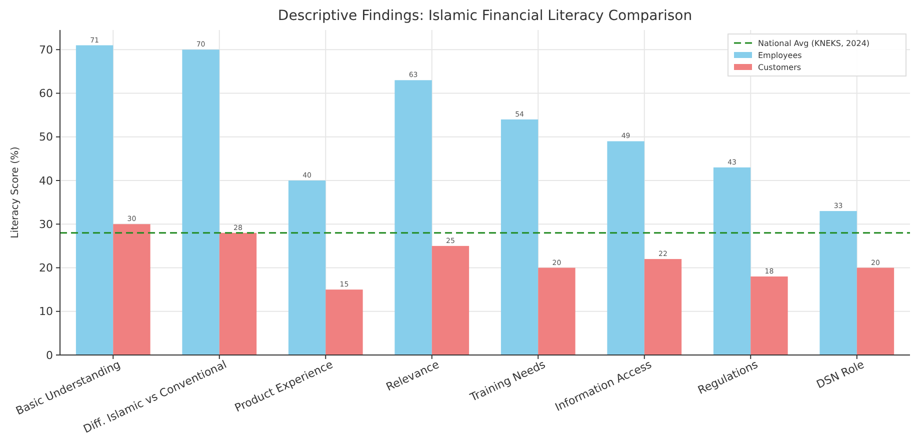 The width and height of the screenshot is (914, 443). I want to click on y-tick-label: 30, so click(46, 224).